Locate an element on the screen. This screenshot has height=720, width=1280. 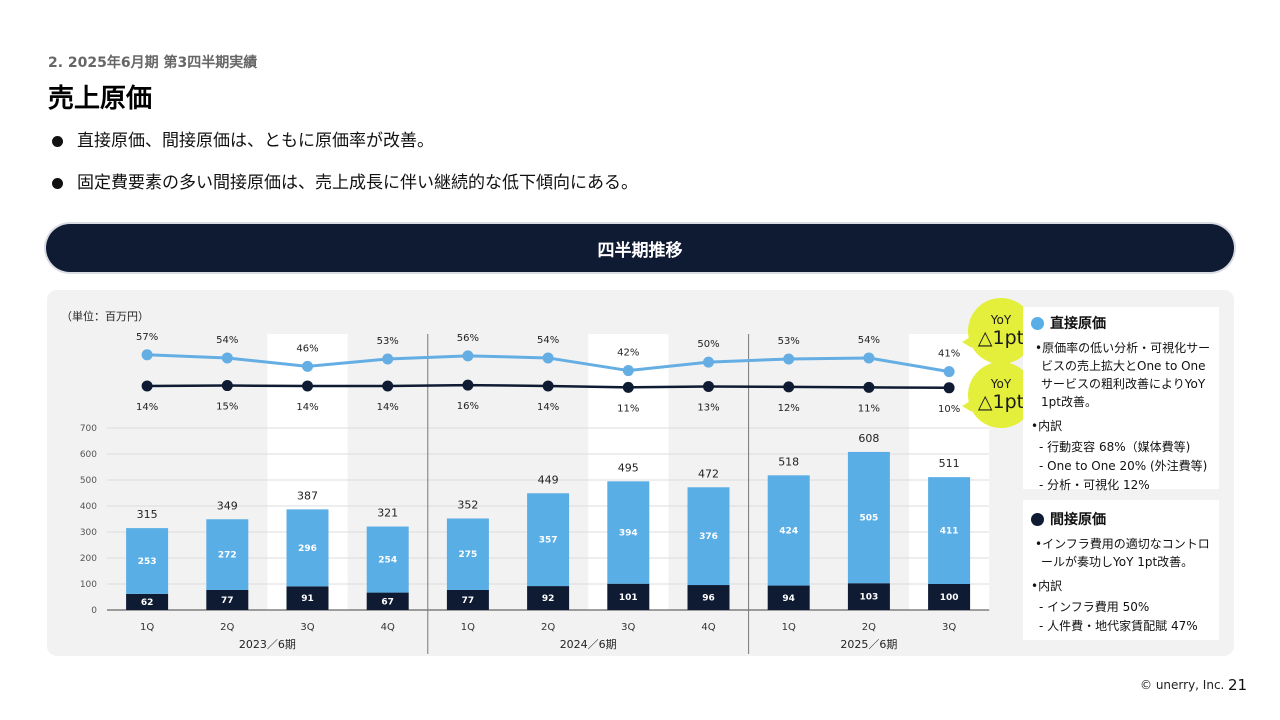
group-label: 2025／6期 is located at coordinates (868, 644).